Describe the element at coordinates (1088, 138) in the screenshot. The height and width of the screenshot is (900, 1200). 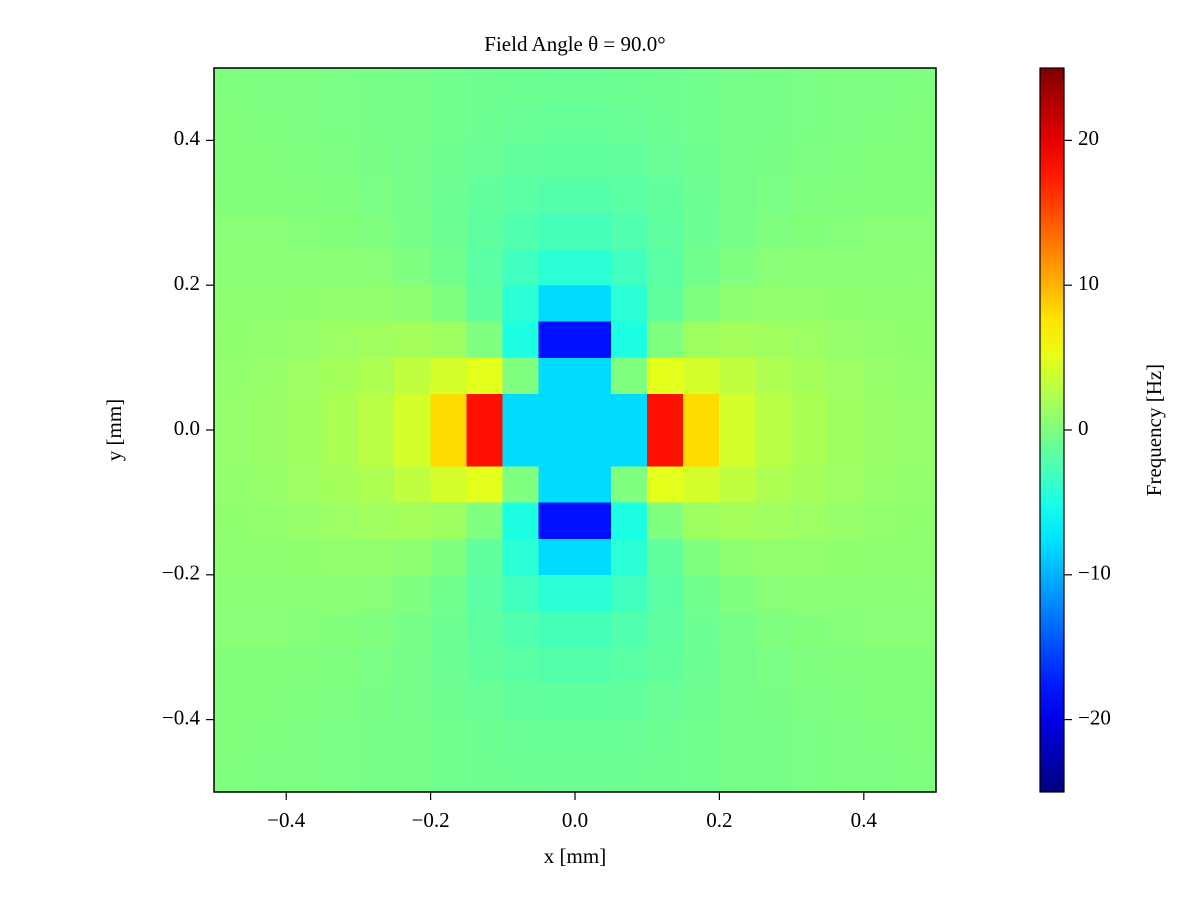
I see `colorbar-tick-label: 20` at that location.